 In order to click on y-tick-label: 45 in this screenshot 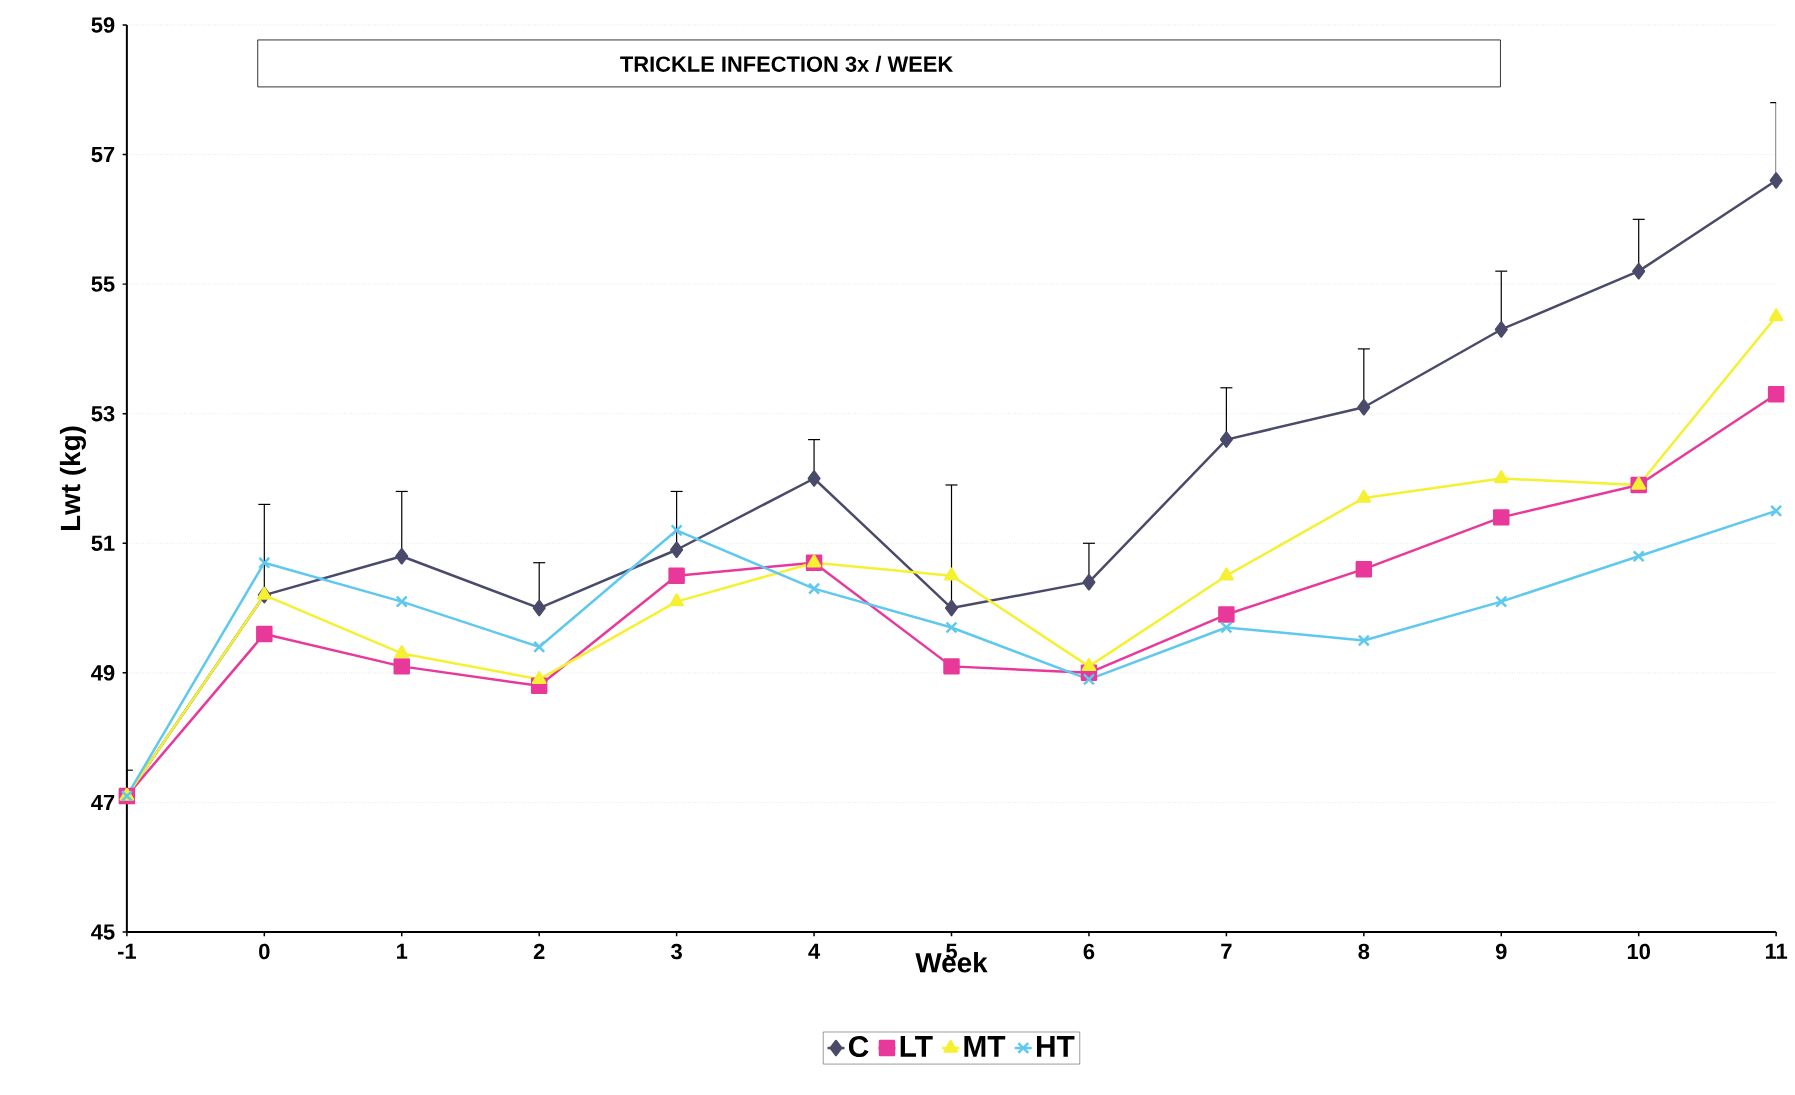, I will do `click(103, 932)`.